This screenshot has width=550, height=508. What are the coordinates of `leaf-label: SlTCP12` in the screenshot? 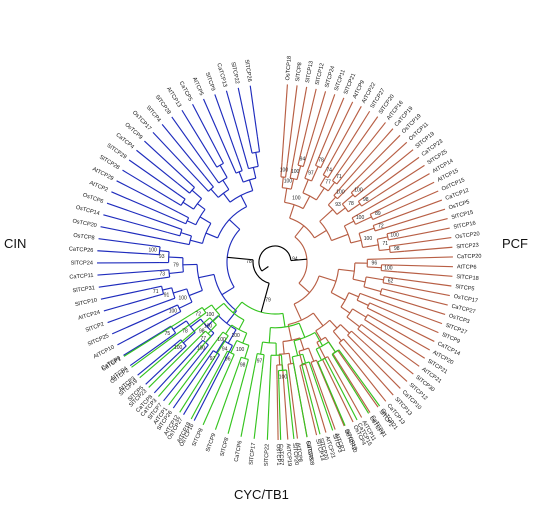 It's located at (320, 74).